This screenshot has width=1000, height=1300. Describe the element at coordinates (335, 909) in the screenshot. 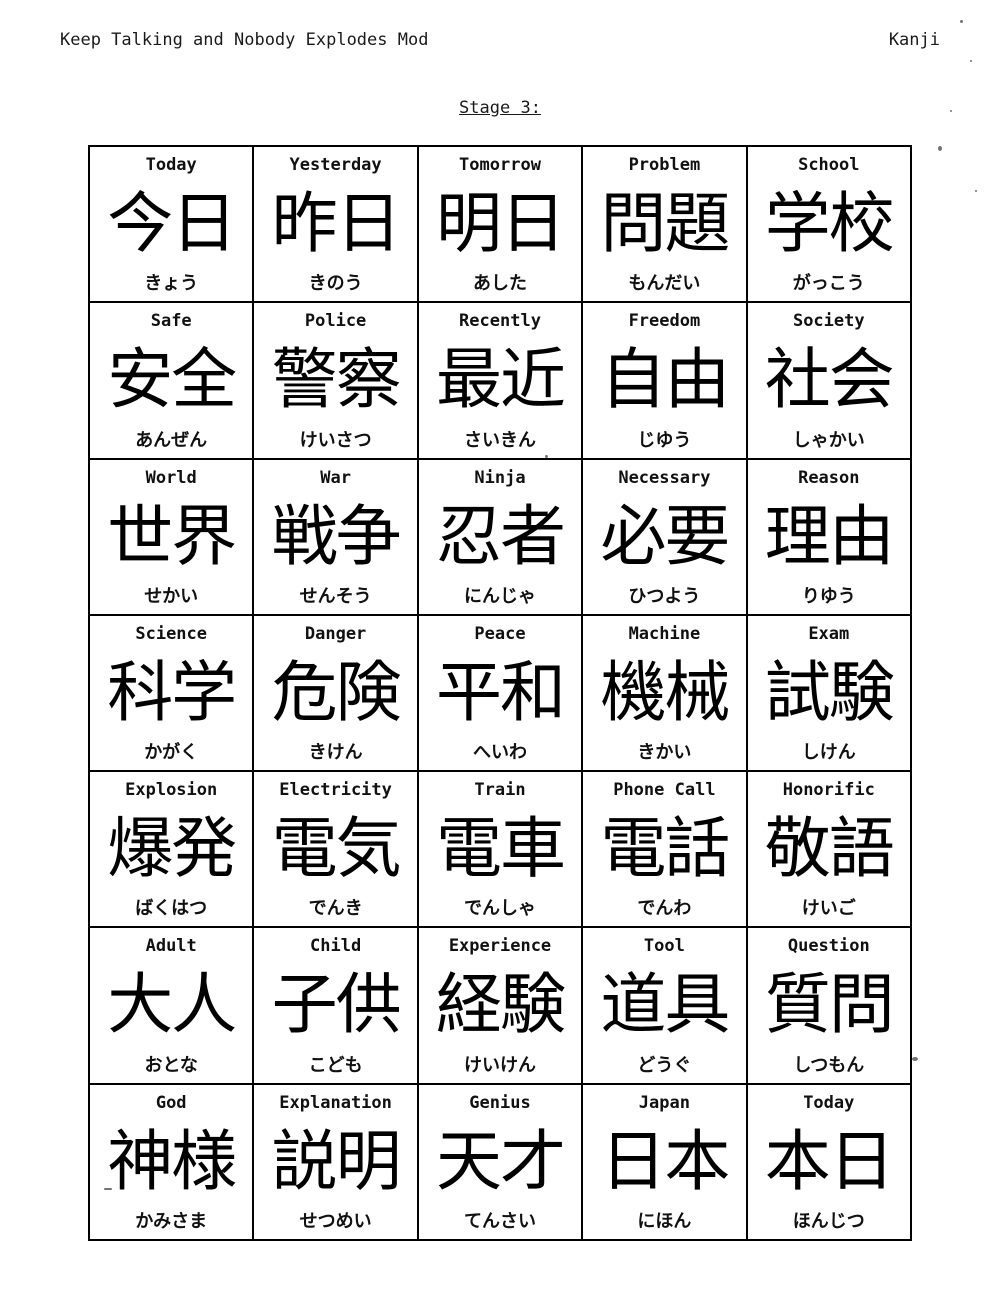

I see `kana-reading: でんき` at that location.